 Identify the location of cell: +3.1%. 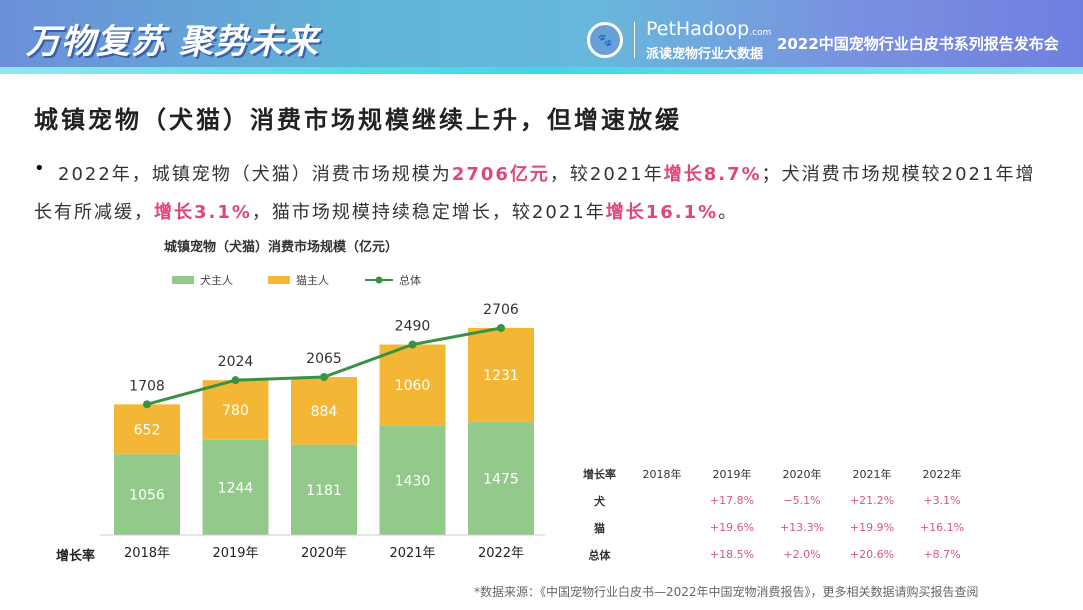
(942, 500).